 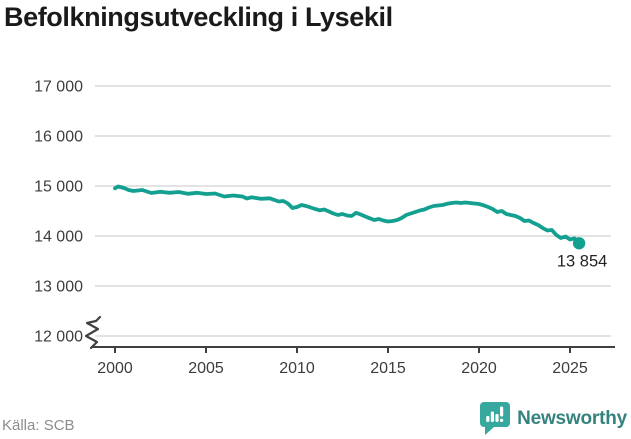 What do you see at coordinates (388, 368) in the screenshot?
I see `x-tick-label: 2015` at bounding box center [388, 368].